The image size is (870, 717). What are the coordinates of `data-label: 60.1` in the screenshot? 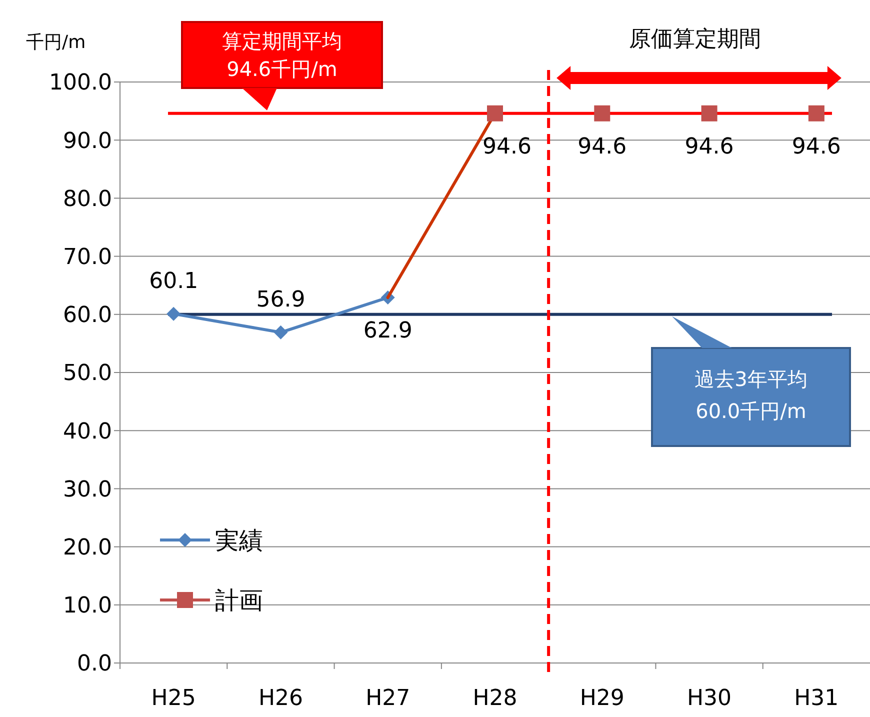 It's located at (173, 281).